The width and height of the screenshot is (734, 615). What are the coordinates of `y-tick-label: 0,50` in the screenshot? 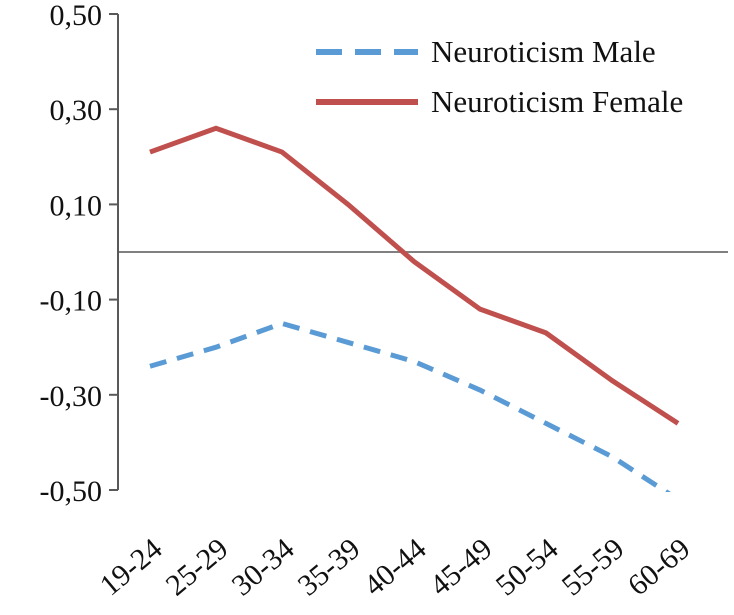 It's located at (76, 16).